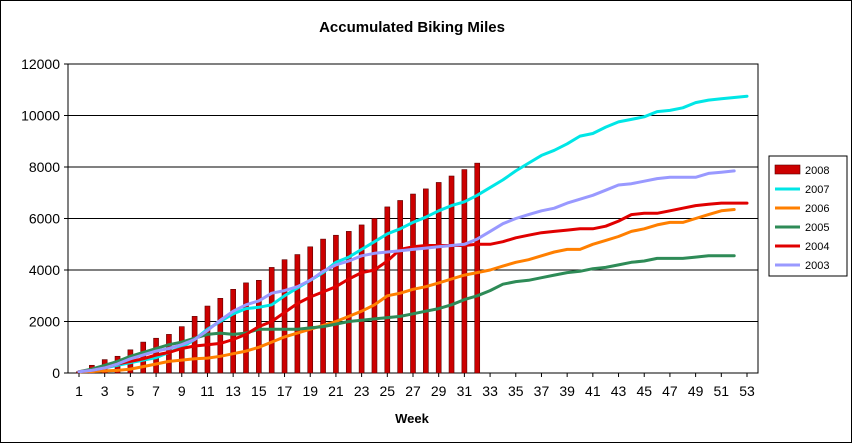 This screenshot has height=443, width=852. What do you see at coordinates (670, 391) in the screenshot?
I see `x-tick-label: 47` at bounding box center [670, 391].